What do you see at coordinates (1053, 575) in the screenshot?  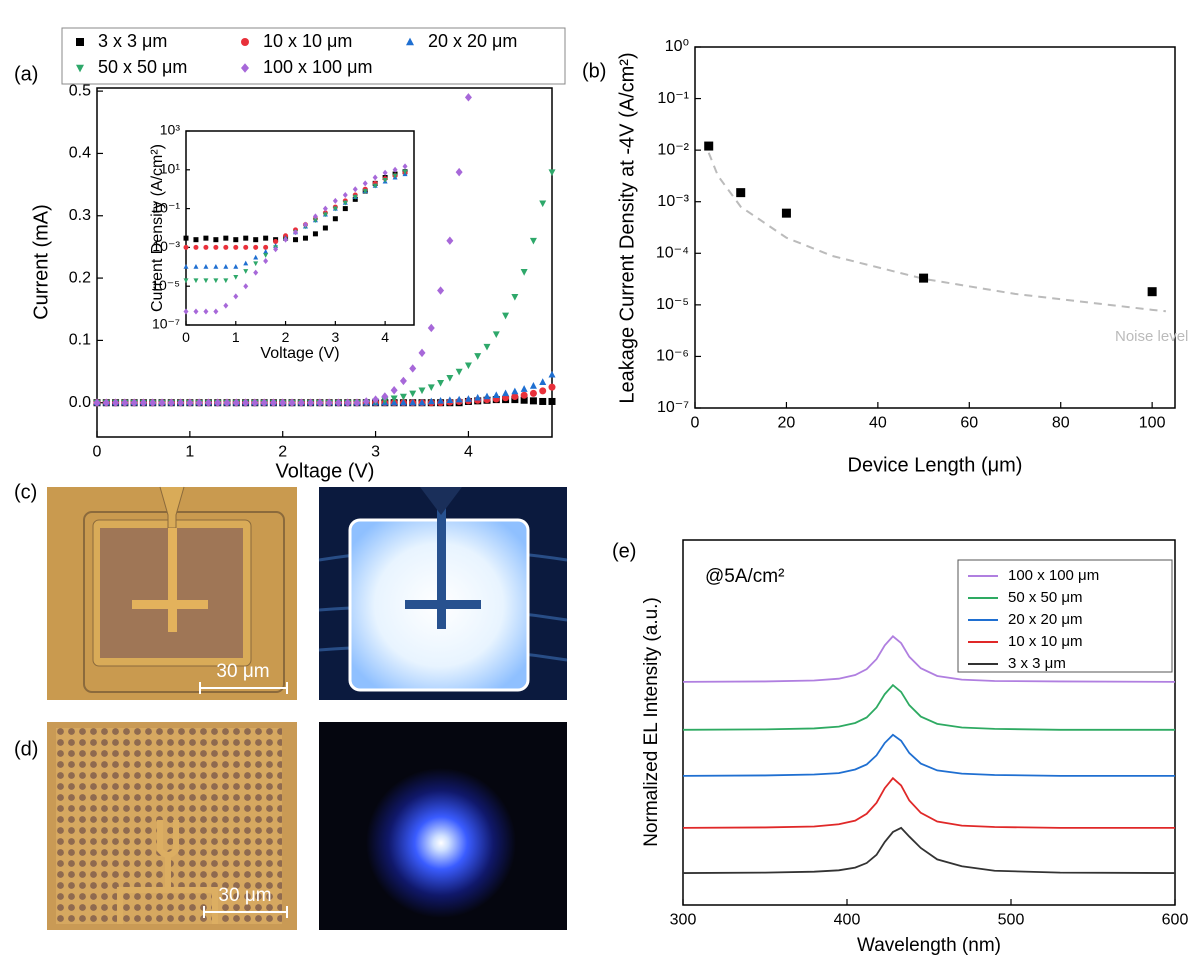 I see `legend-label: 100 x 100 μm` at bounding box center [1053, 575].